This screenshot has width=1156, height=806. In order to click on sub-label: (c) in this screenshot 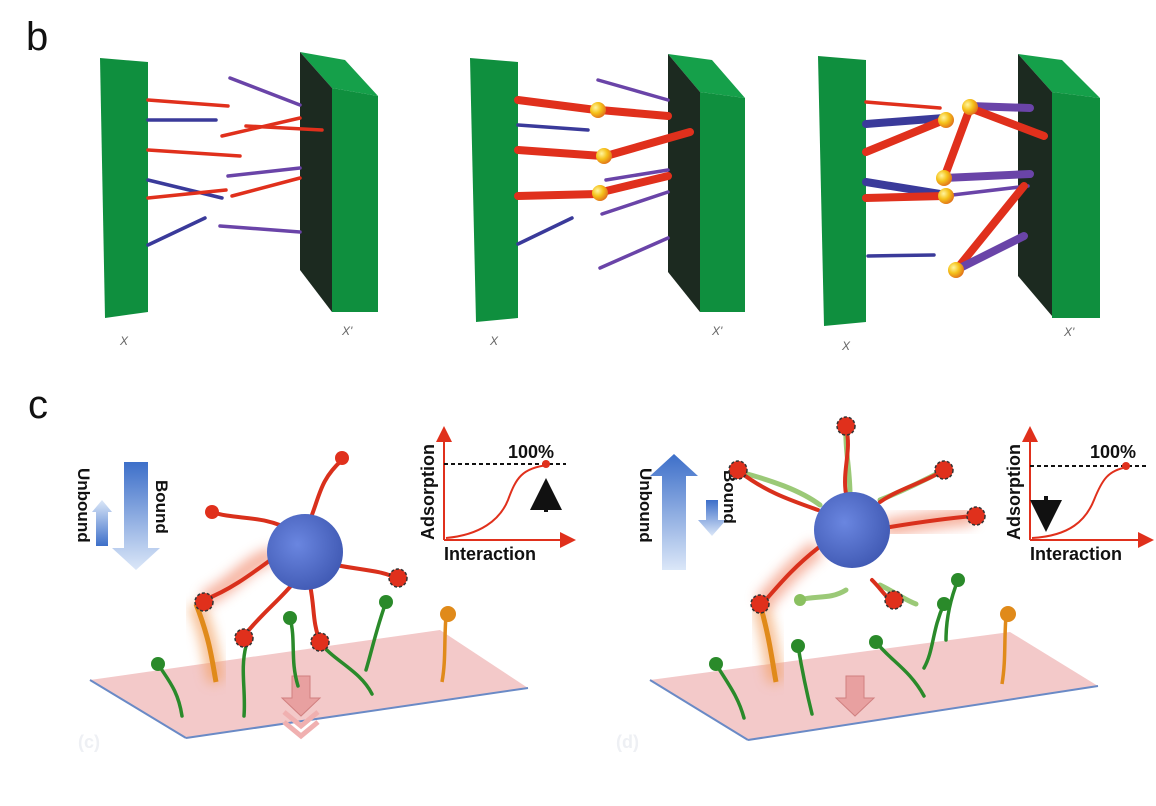, I will do `click(89, 742)`.